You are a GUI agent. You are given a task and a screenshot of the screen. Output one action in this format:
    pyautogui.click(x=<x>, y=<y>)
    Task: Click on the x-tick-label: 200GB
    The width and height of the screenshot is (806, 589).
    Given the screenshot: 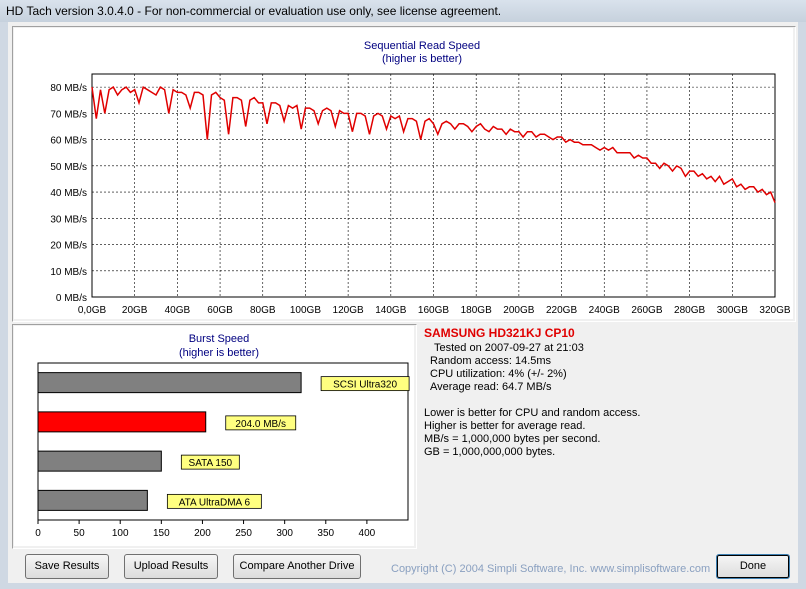 What is the action you would take?
    pyautogui.click(x=518, y=310)
    